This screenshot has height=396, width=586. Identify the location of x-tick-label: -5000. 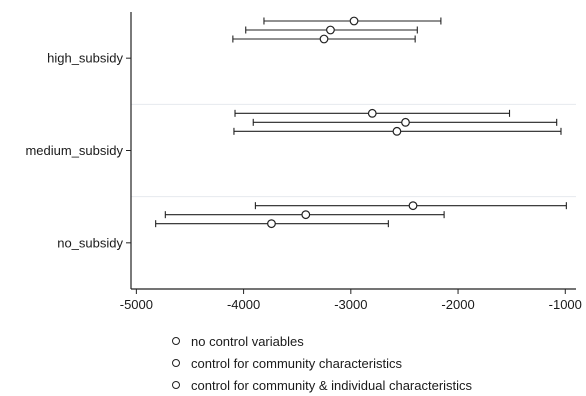
(136, 304).